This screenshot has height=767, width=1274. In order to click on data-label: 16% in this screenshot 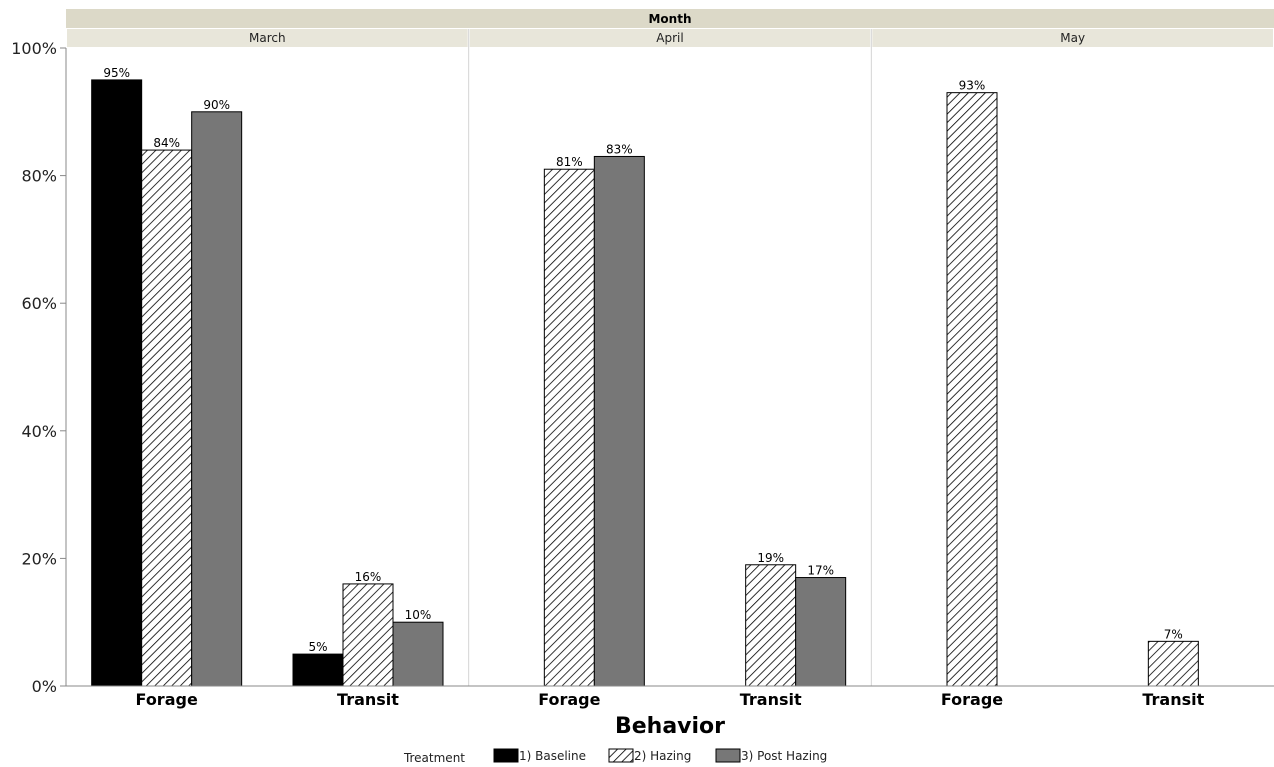, I will do `click(368, 577)`.